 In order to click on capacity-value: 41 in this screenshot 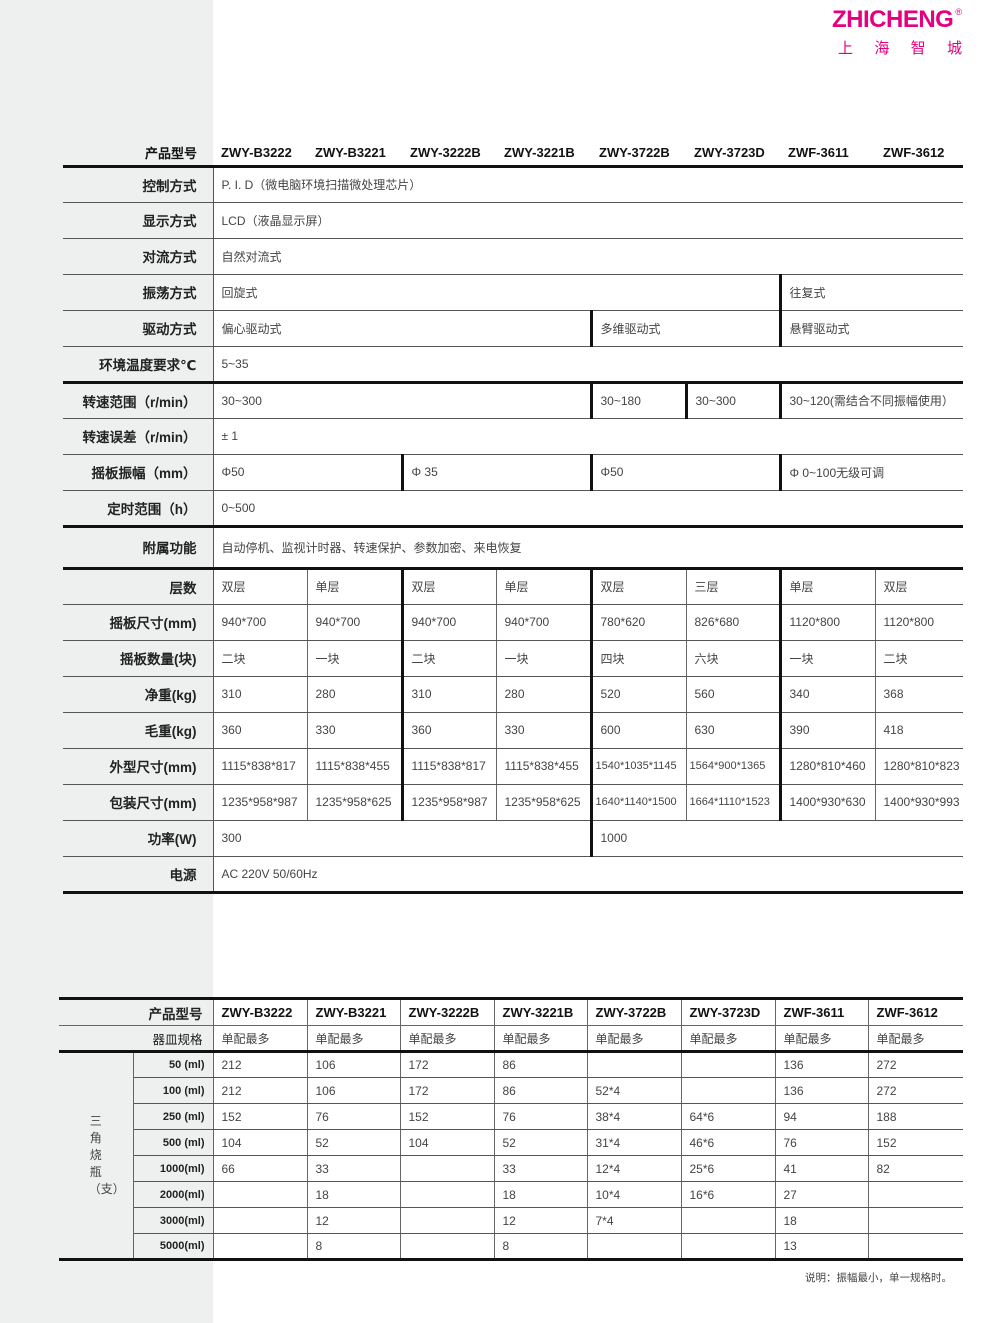, I will do `click(821, 1168)`.